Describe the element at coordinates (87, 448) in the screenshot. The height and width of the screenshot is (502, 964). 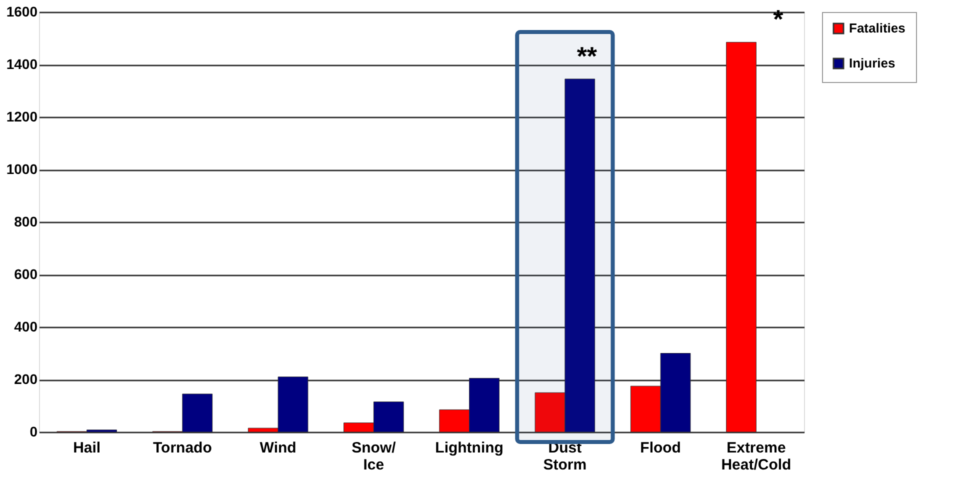
I see `x-tick-label: Hail` at that location.